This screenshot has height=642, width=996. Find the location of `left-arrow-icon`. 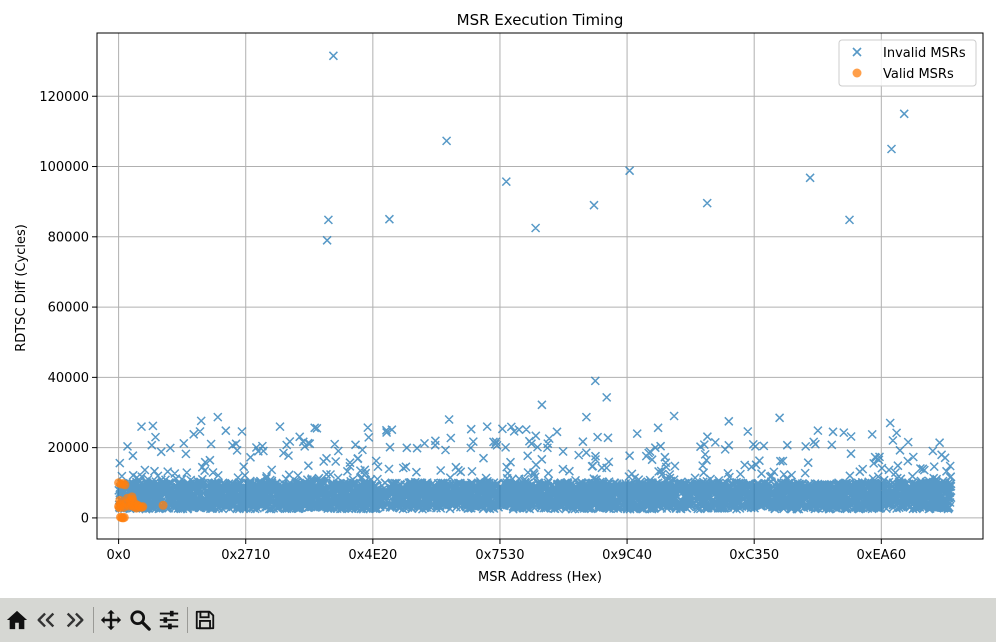

left-arrow-icon is located at coordinates (46, 620).